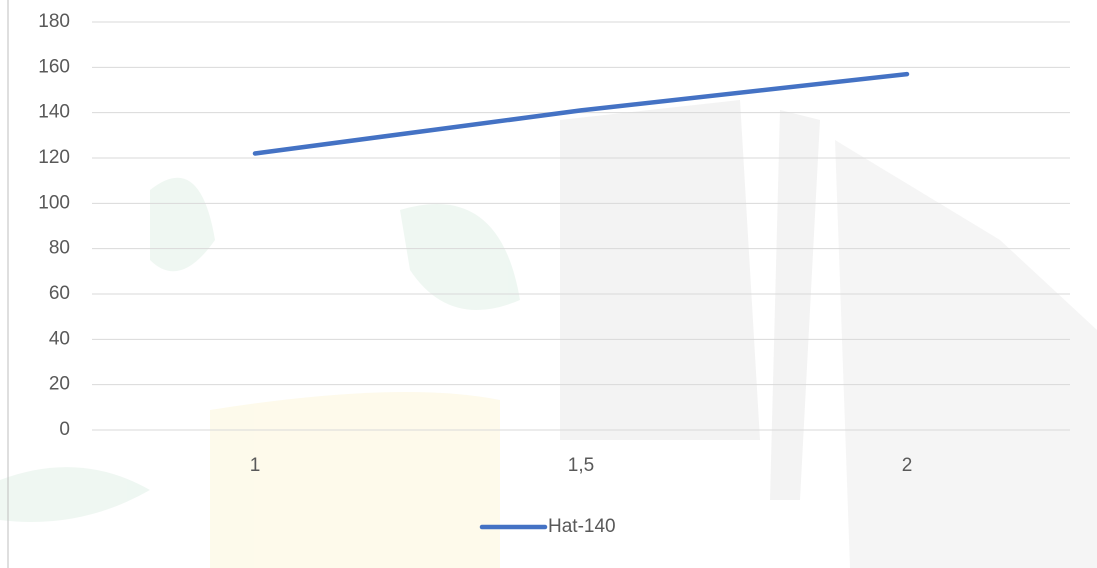 The width and height of the screenshot is (1097, 568). I want to click on y-tick-label: 80, so click(59, 248).